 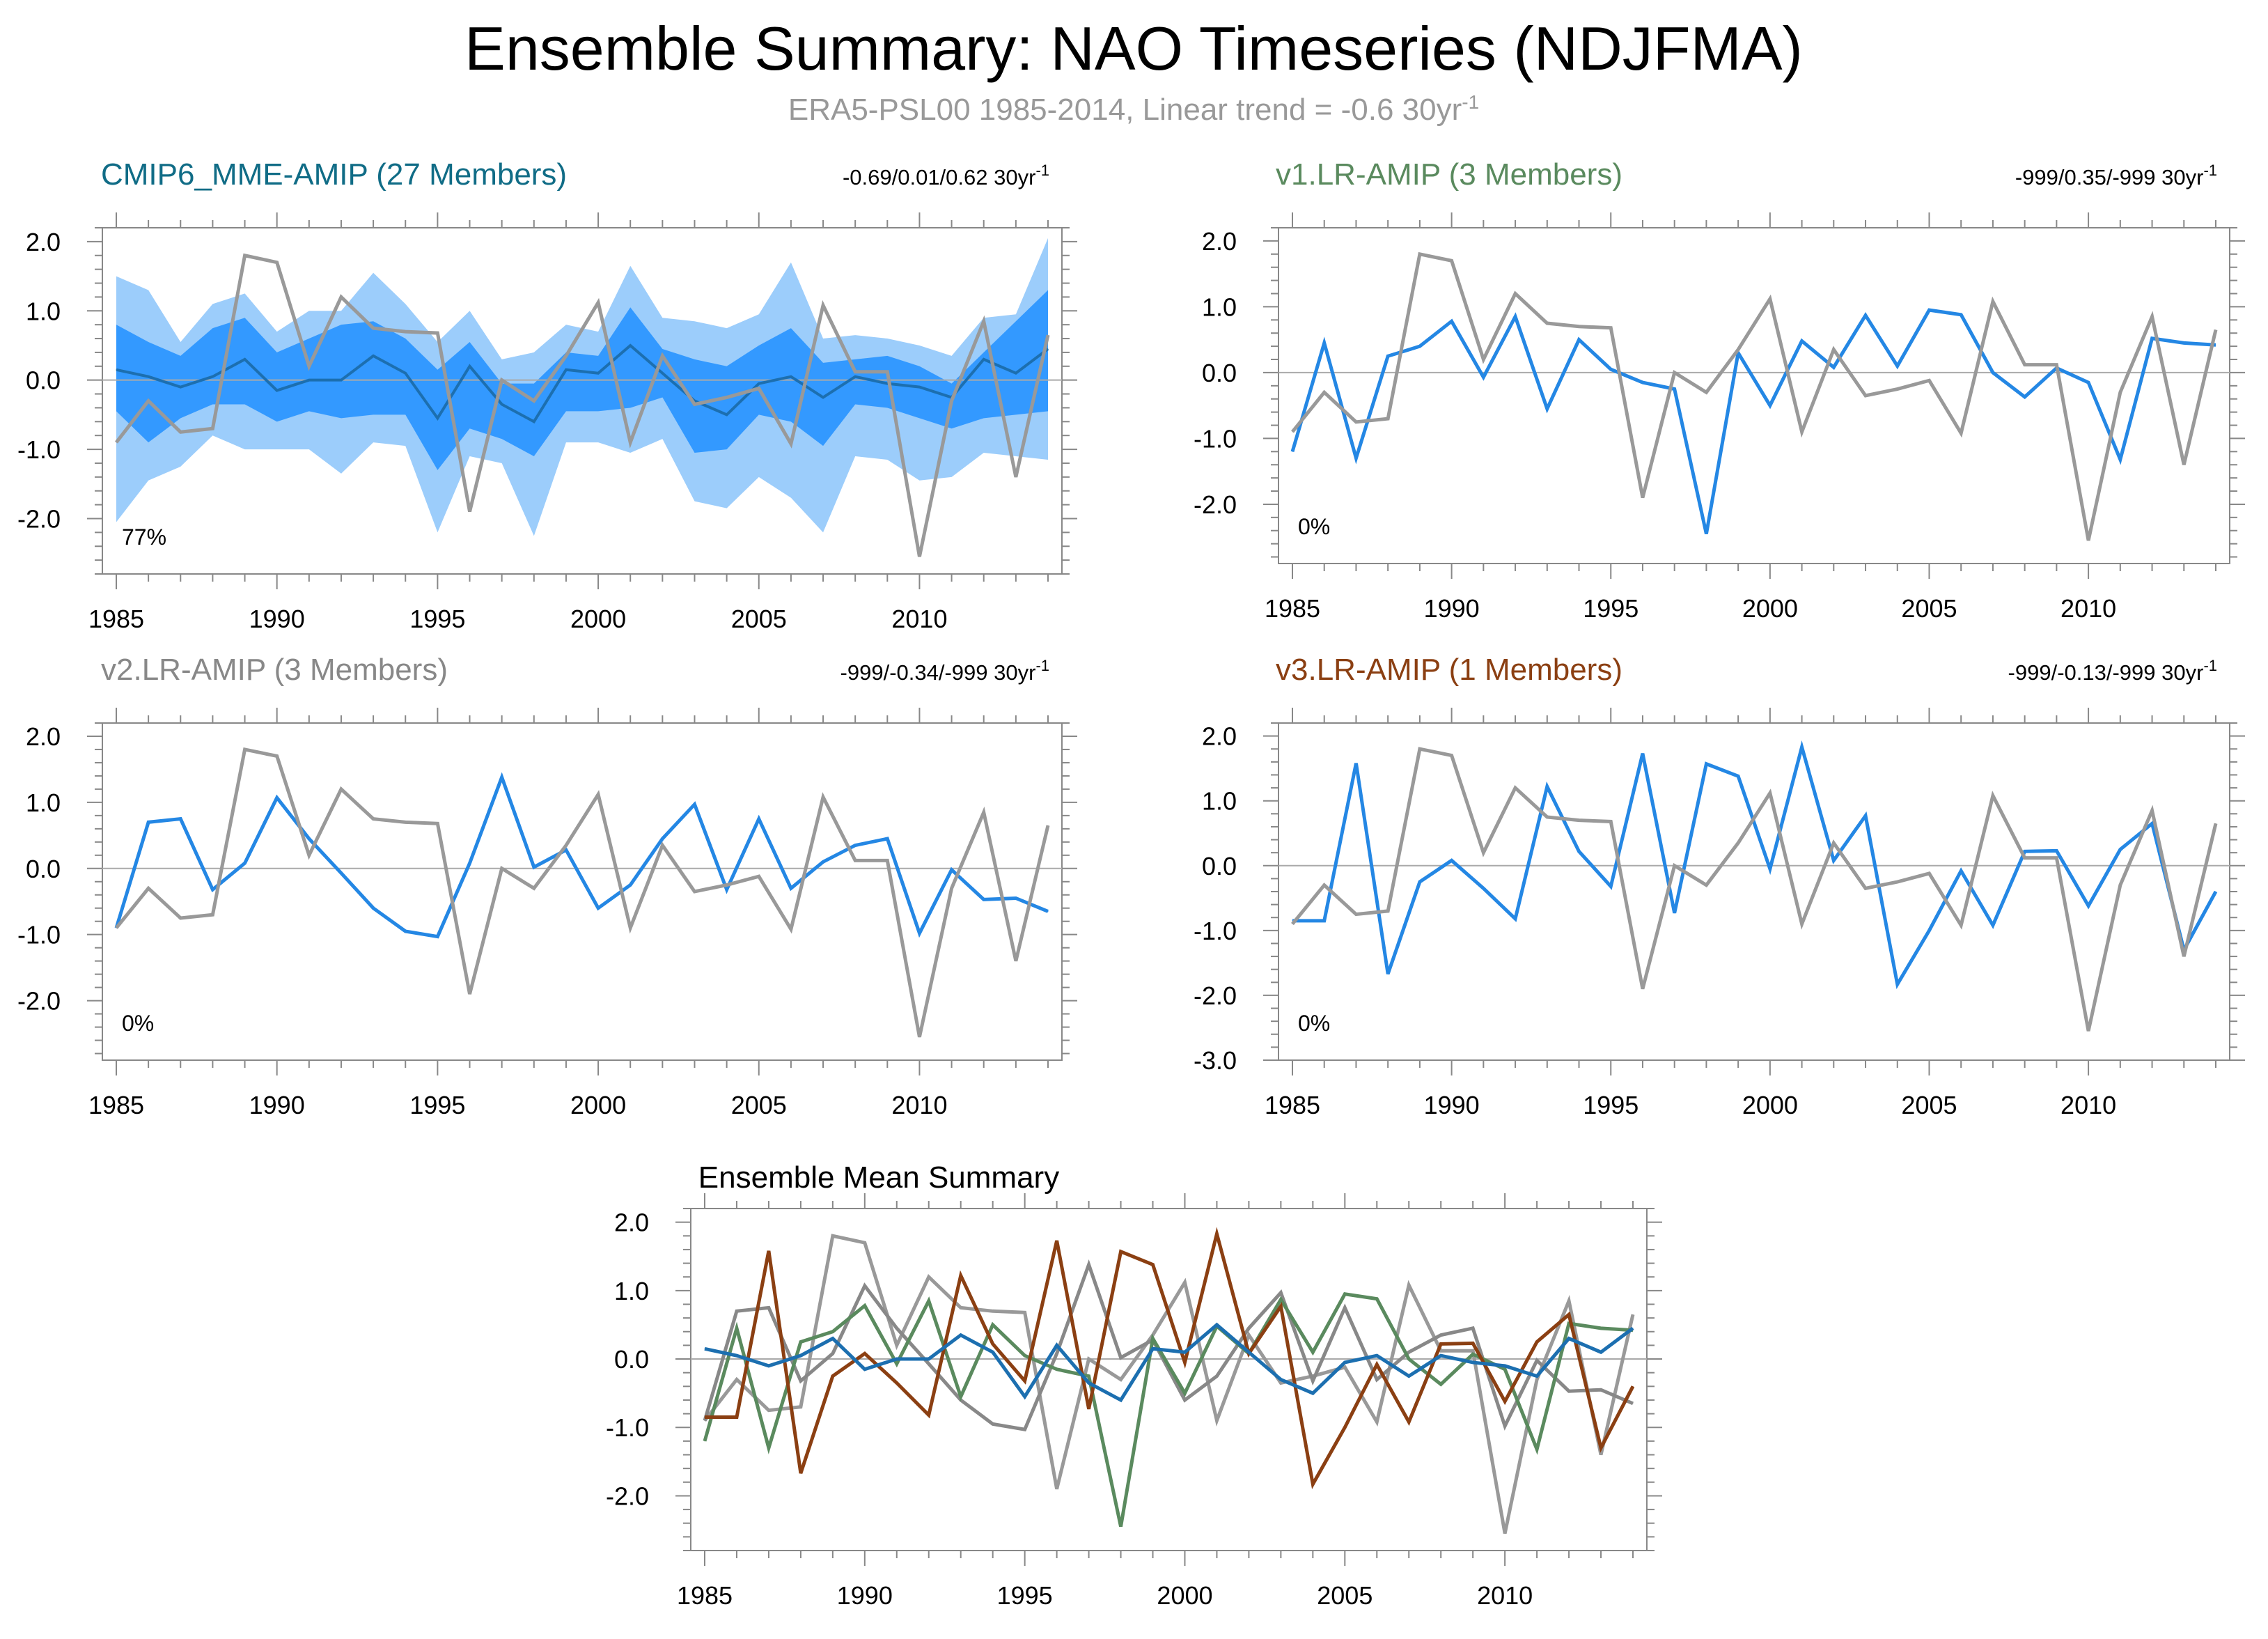 I want to click on series-v1, so click(x=1168, y=1410).